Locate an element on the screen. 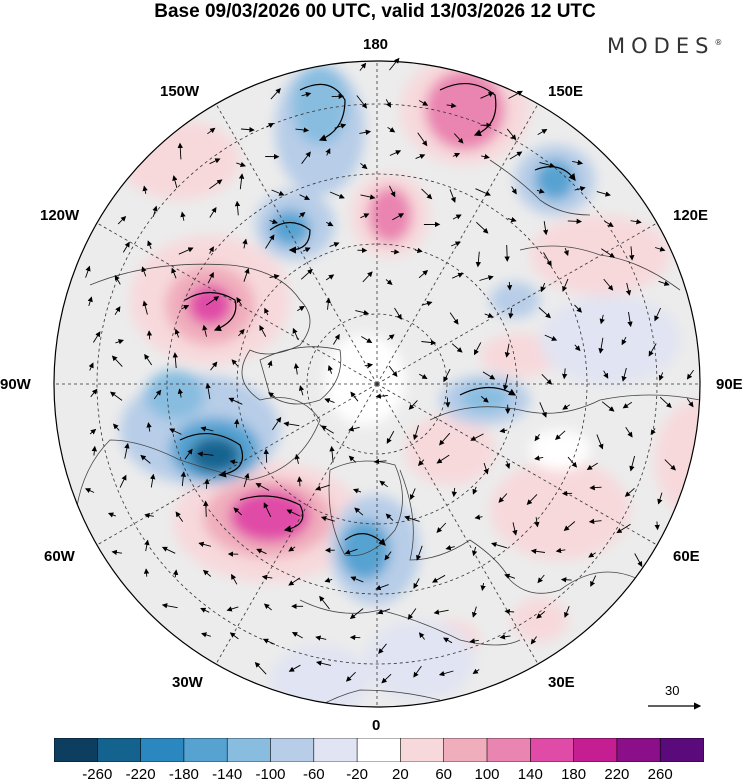 The height and width of the screenshot is (783, 750). lon-label-90w: 90W is located at coordinates (15, 384).